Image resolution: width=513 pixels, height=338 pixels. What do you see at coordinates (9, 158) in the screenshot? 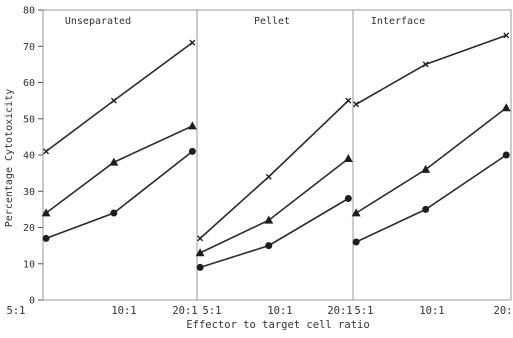
I see `y-axis-label: Percentage Cytotoxicity` at bounding box center [9, 158].